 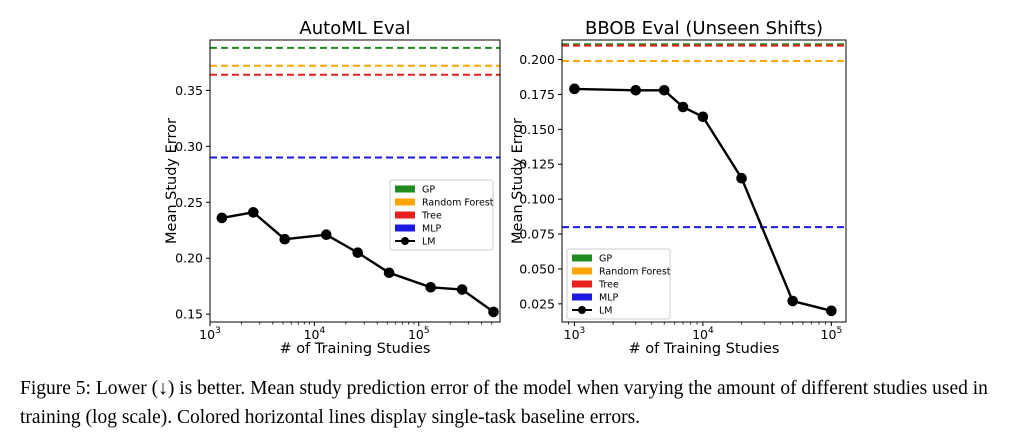 What do you see at coordinates (537, 199) in the screenshot?
I see `y-tick-label: 0.100` at bounding box center [537, 199].